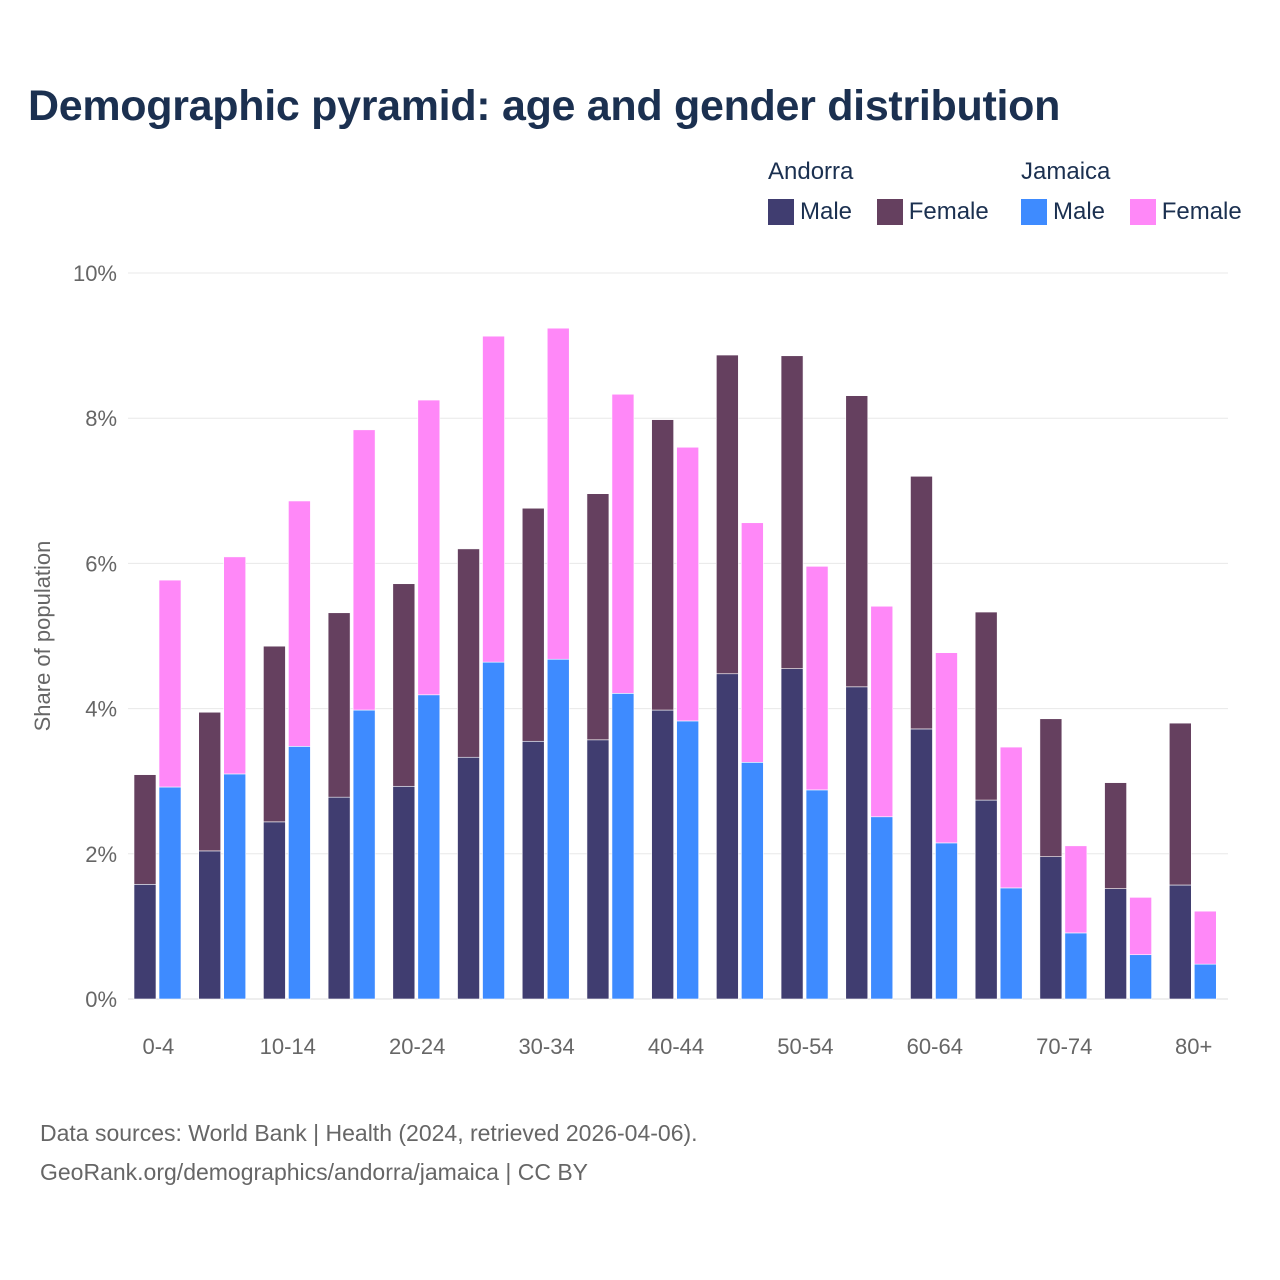 This screenshot has height=1280, width=1280. I want to click on bar-jamaica-male-80+, so click(1205, 981).